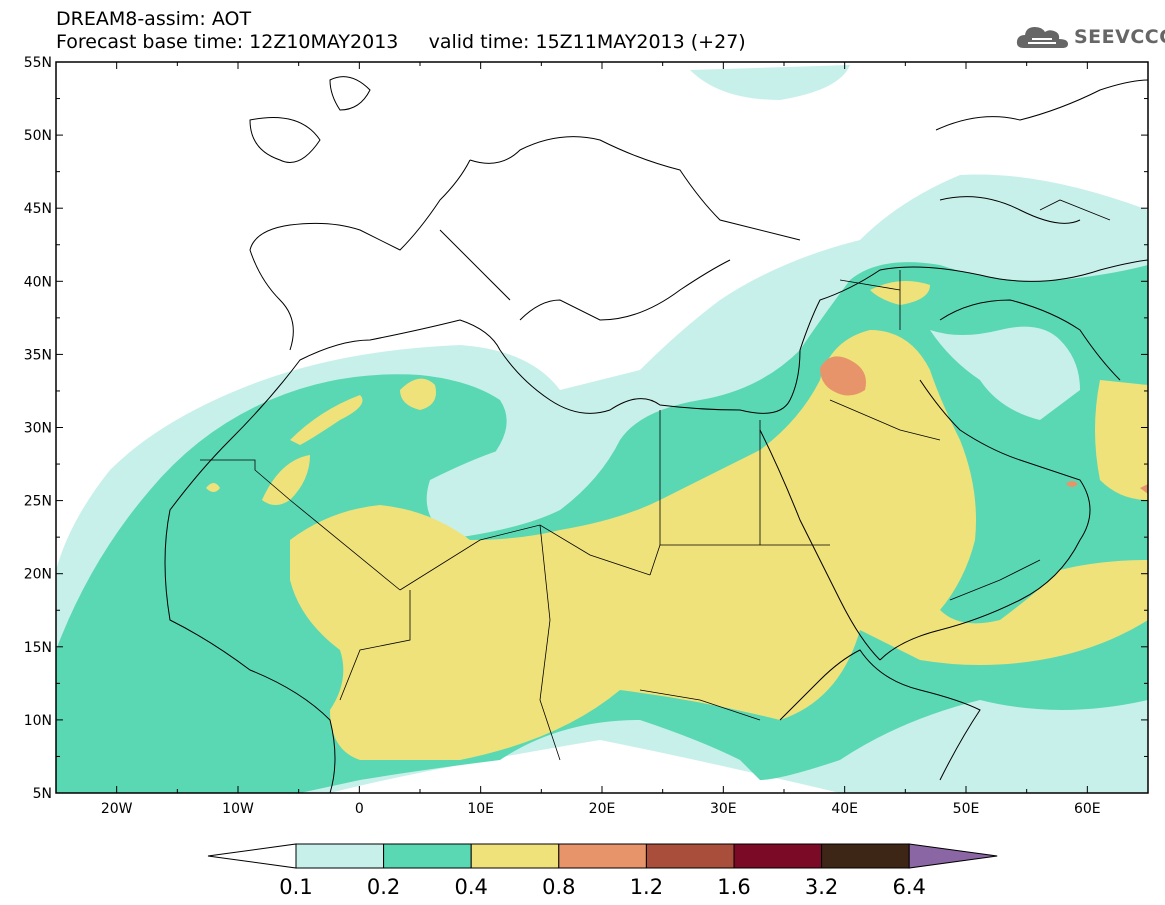 The height and width of the screenshot is (905, 1165). Describe the element at coordinates (38, 721) in the screenshot. I see `lat-label: 10N` at that location.